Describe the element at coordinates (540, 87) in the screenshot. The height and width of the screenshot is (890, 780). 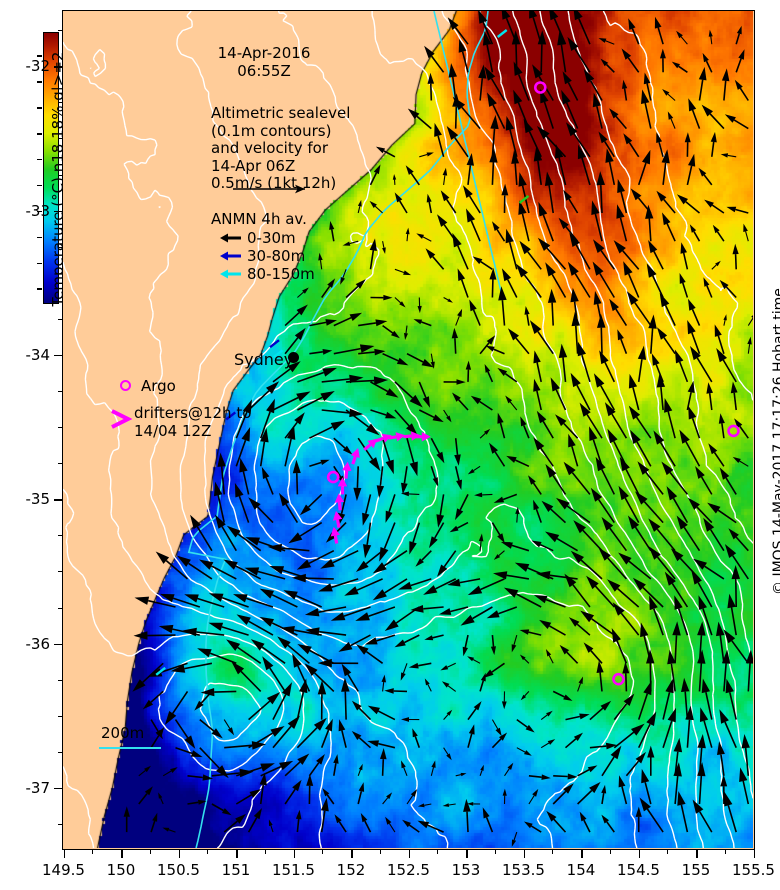
I see `argo-float-marker` at that location.